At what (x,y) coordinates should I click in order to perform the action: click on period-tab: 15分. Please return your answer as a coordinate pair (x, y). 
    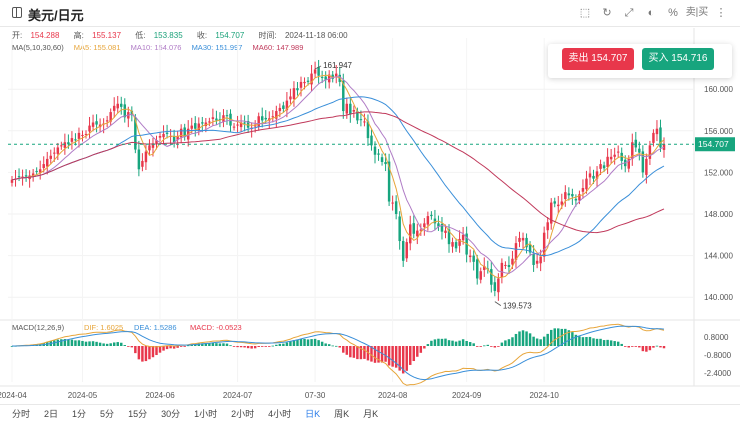
    Looking at the image, I should click on (138, 414).